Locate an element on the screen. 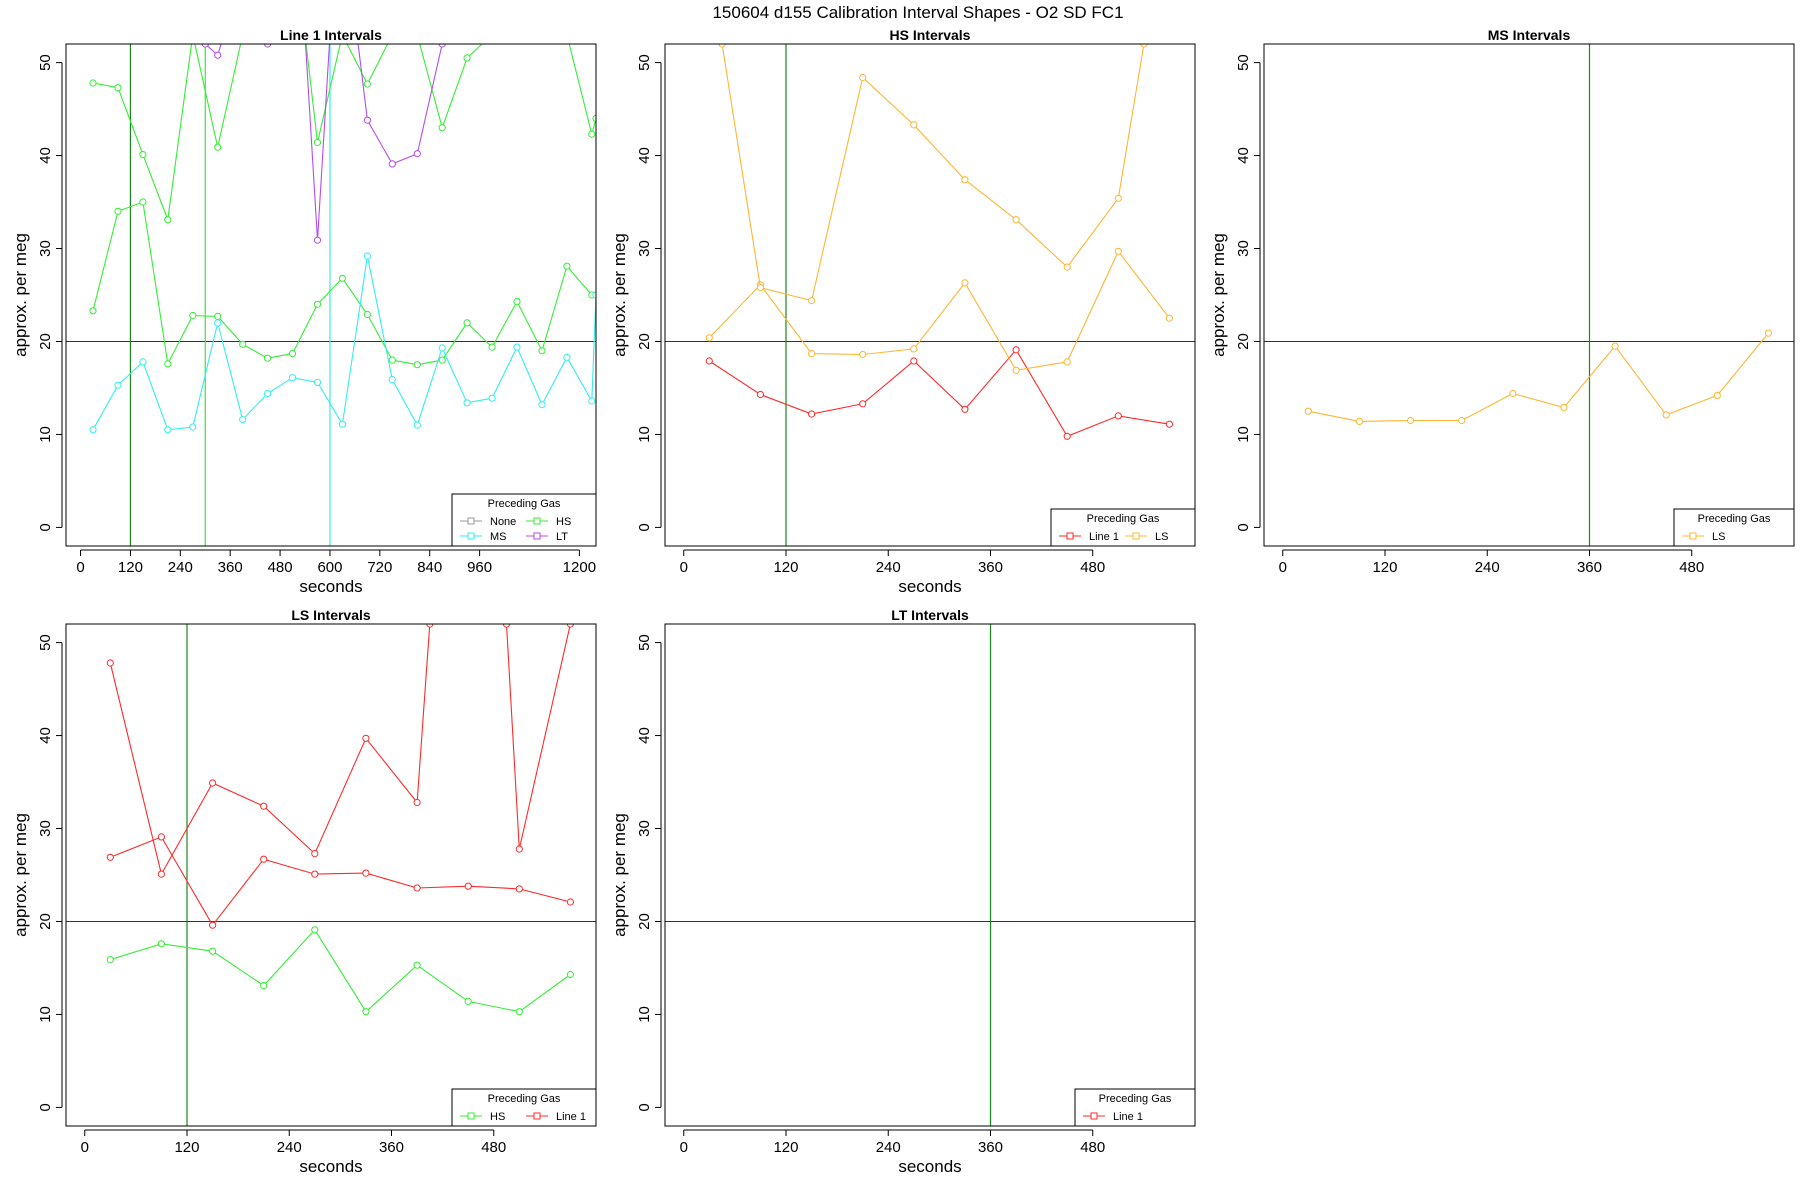 Image resolution: width=1800 pixels, height=1200 pixels. y-tick-label: 10 is located at coordinates (644, 434).